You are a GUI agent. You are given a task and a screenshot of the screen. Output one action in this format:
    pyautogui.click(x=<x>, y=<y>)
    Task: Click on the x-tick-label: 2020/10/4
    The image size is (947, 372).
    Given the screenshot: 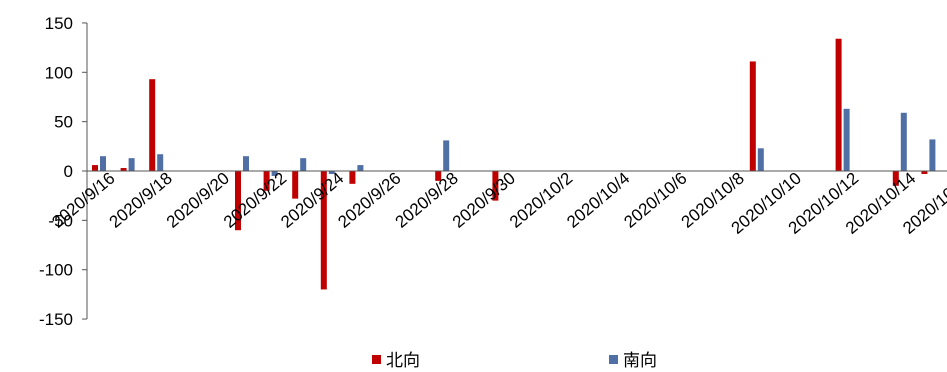 What is the action you would take?
    pyautogui.click(x=598, y=200)
    